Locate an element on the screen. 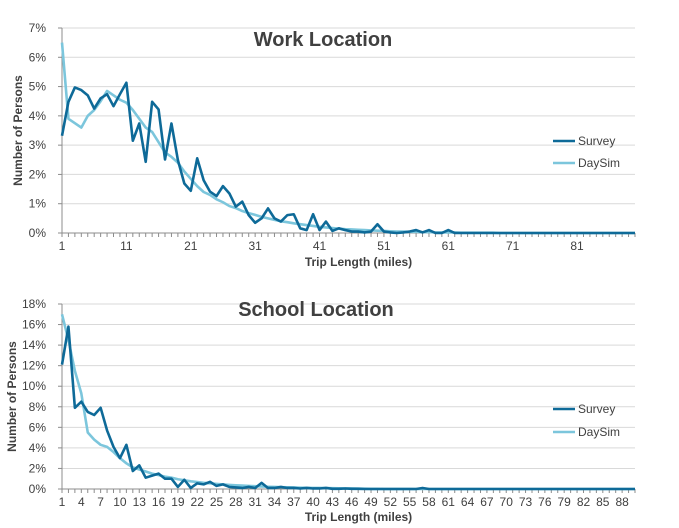 Image resolution: width=679 pixels, height=528 pixels. x-tick-label: 73 is located at coordinates (526, 502).